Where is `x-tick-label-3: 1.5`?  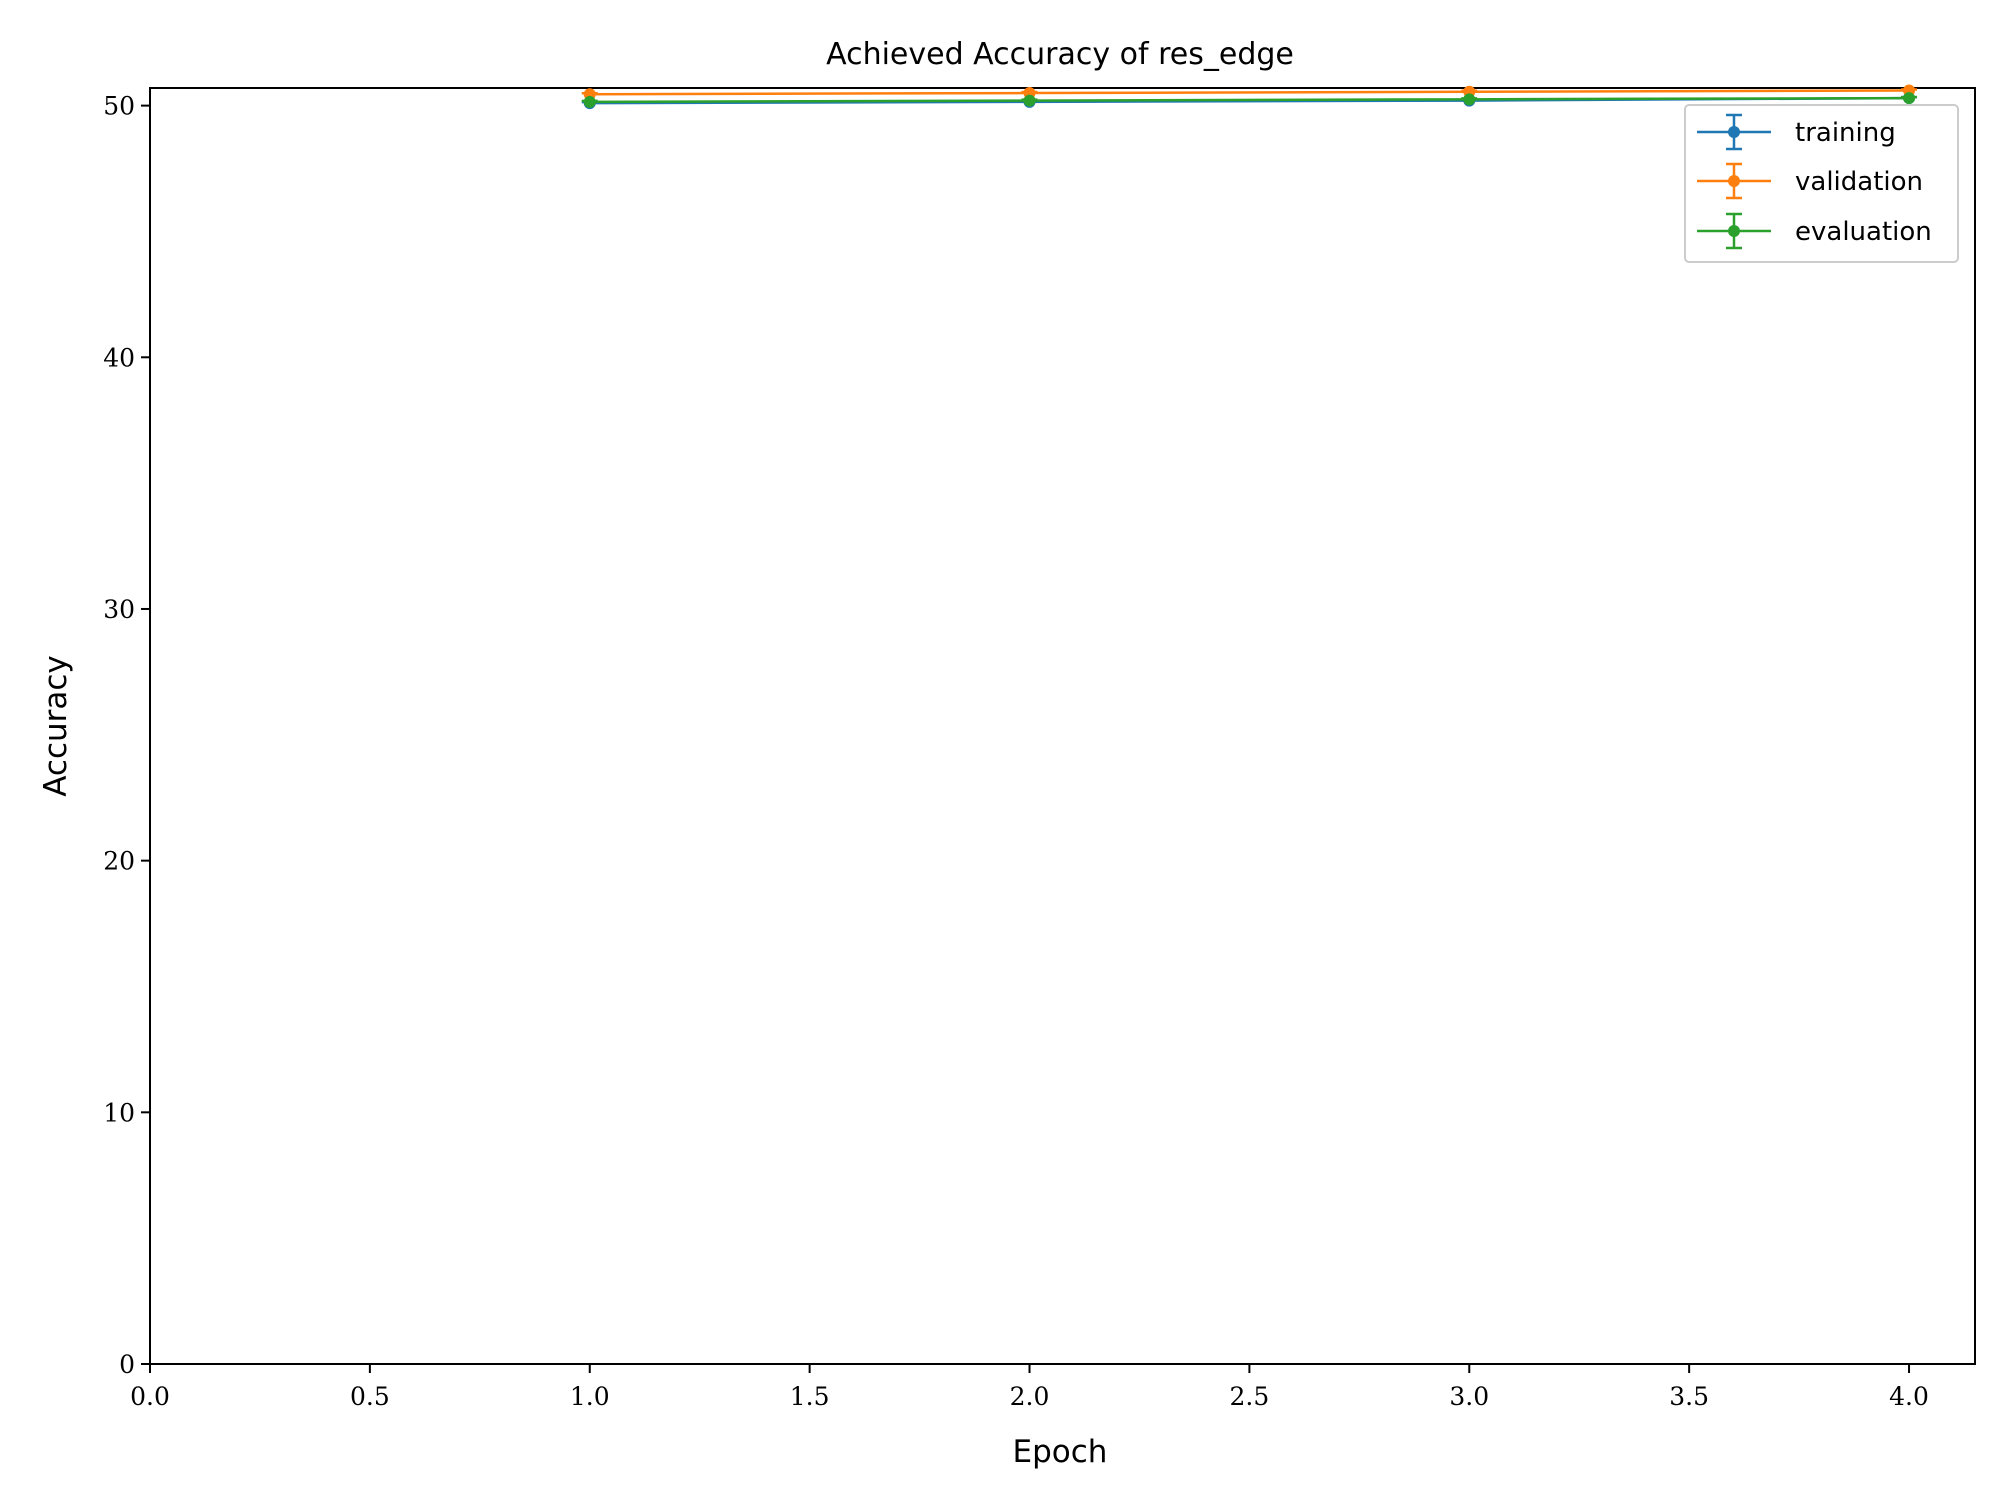 x-tick-label-3: 1.5 is located at coordinates (810, 1396).